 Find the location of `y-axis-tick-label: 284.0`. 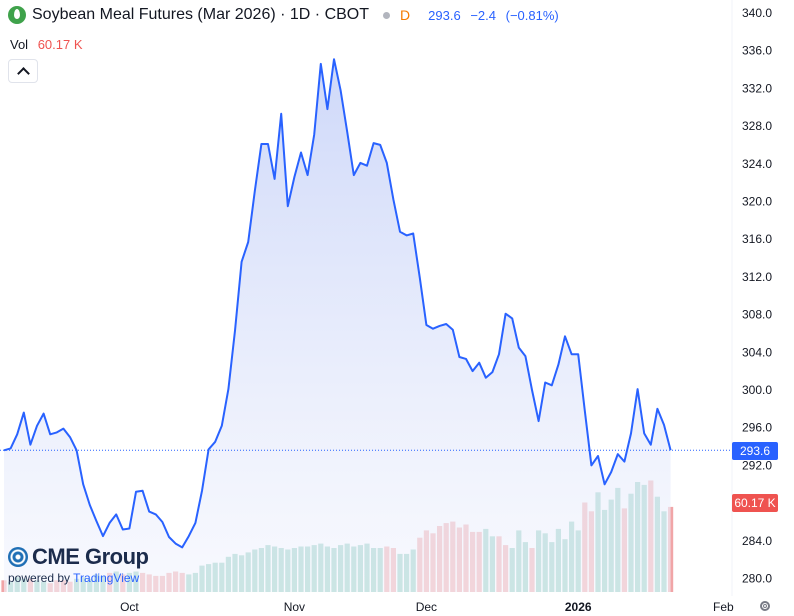

y-axis-tick-label: 284.0 is located at coordinates (757, 541).